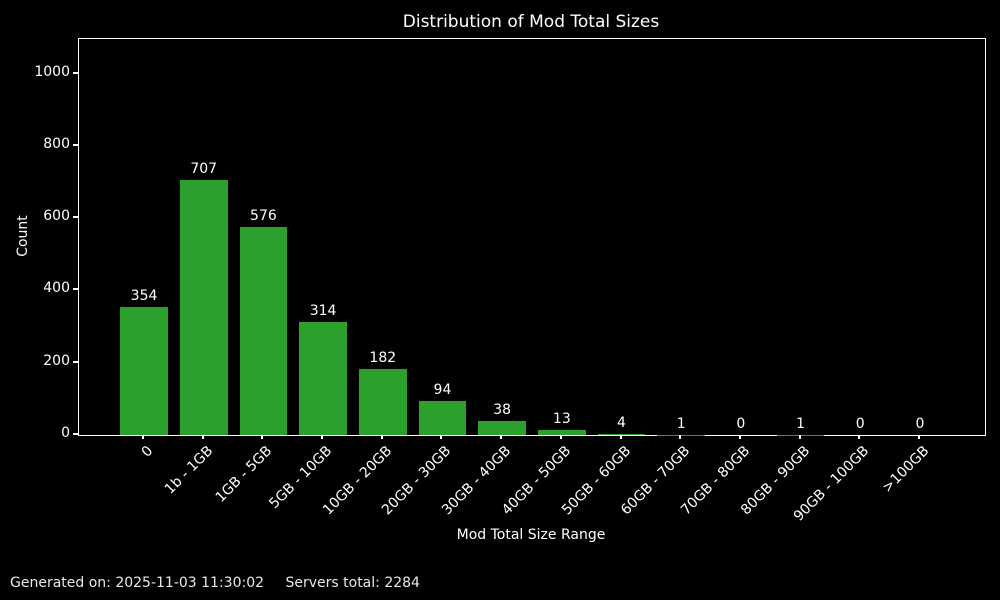 The image size is (1000, 600). Describe the element at coordinates (442, 390) in the screenshot. I see `bar-value-label: 94` at that location.